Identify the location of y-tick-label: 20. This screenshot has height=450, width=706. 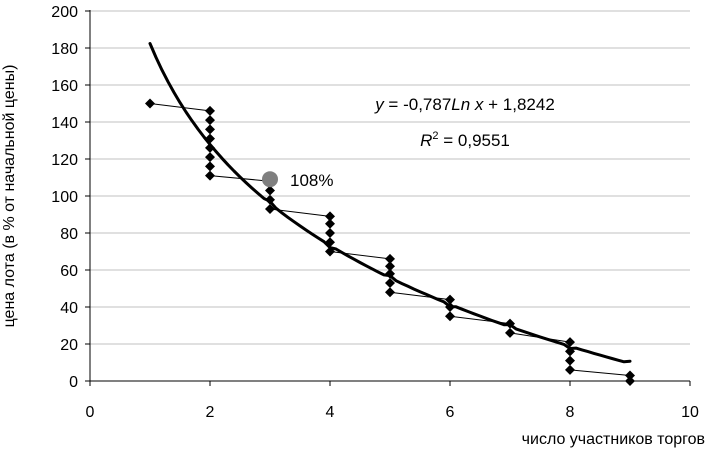
(69, 345).